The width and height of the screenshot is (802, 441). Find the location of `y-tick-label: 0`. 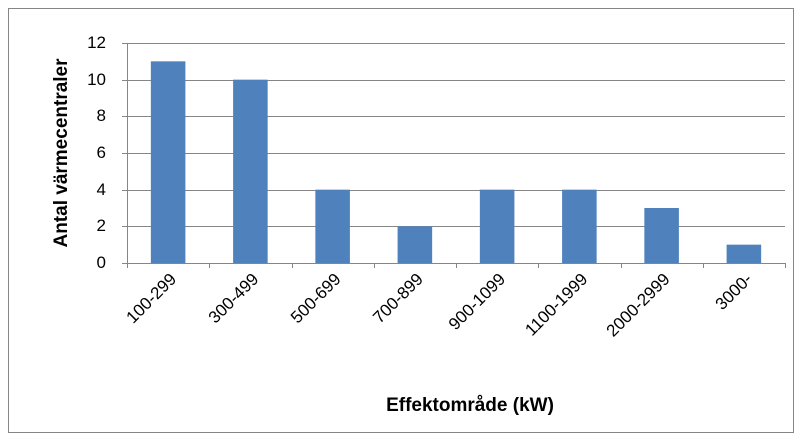

y-tick-label: 0 is located at coordinates (101, 262).